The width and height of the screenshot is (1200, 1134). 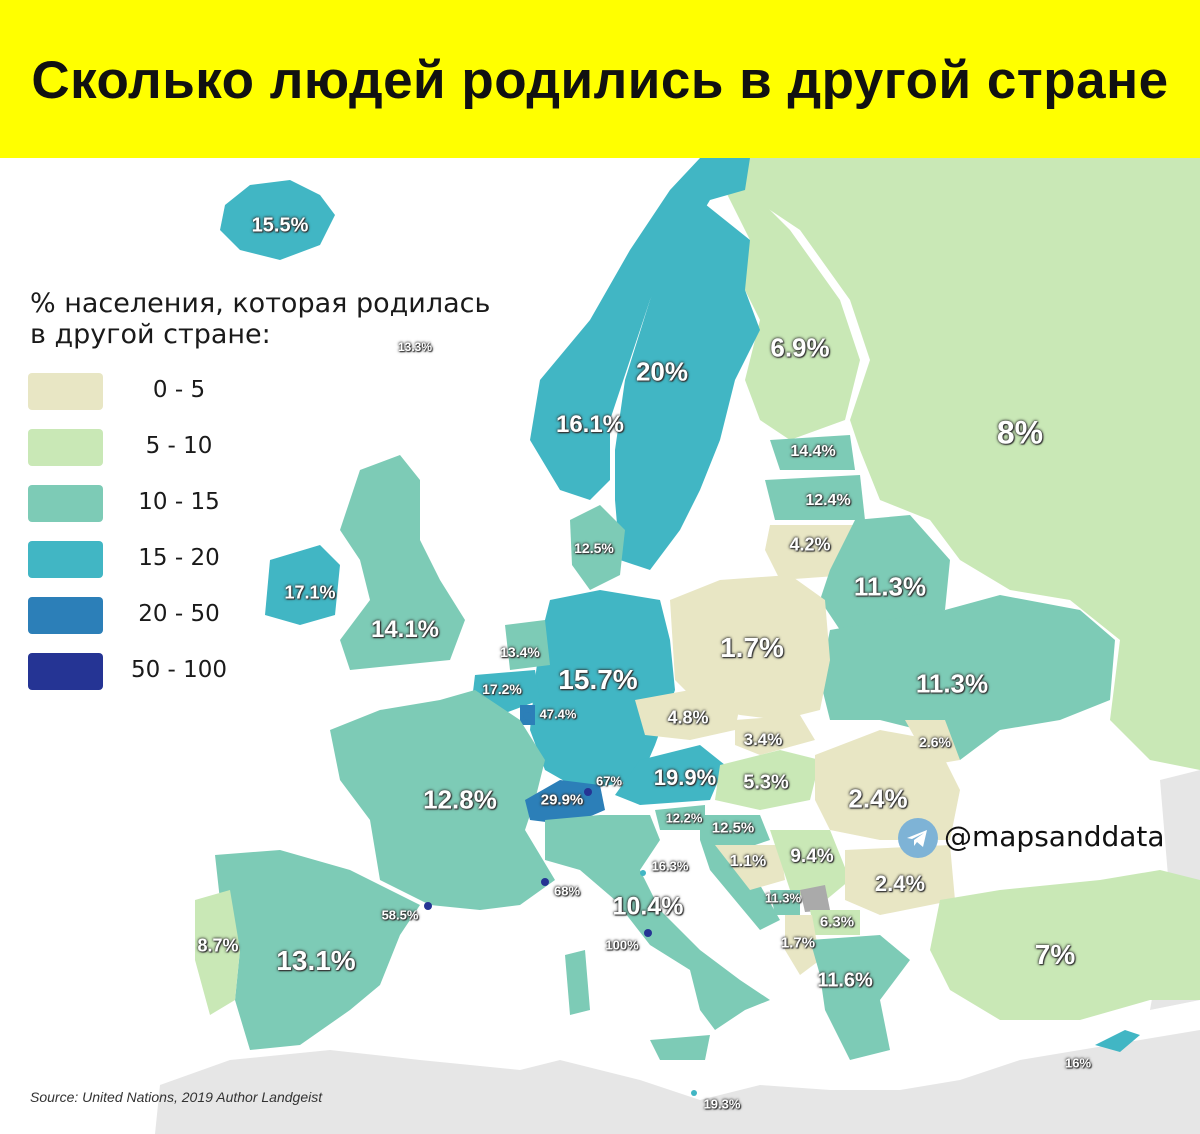 What do you see at coordinates (562, 800) in the screenshot?
I see `country-label-switzerland: 29.9%` at bounding box center [562, 800].